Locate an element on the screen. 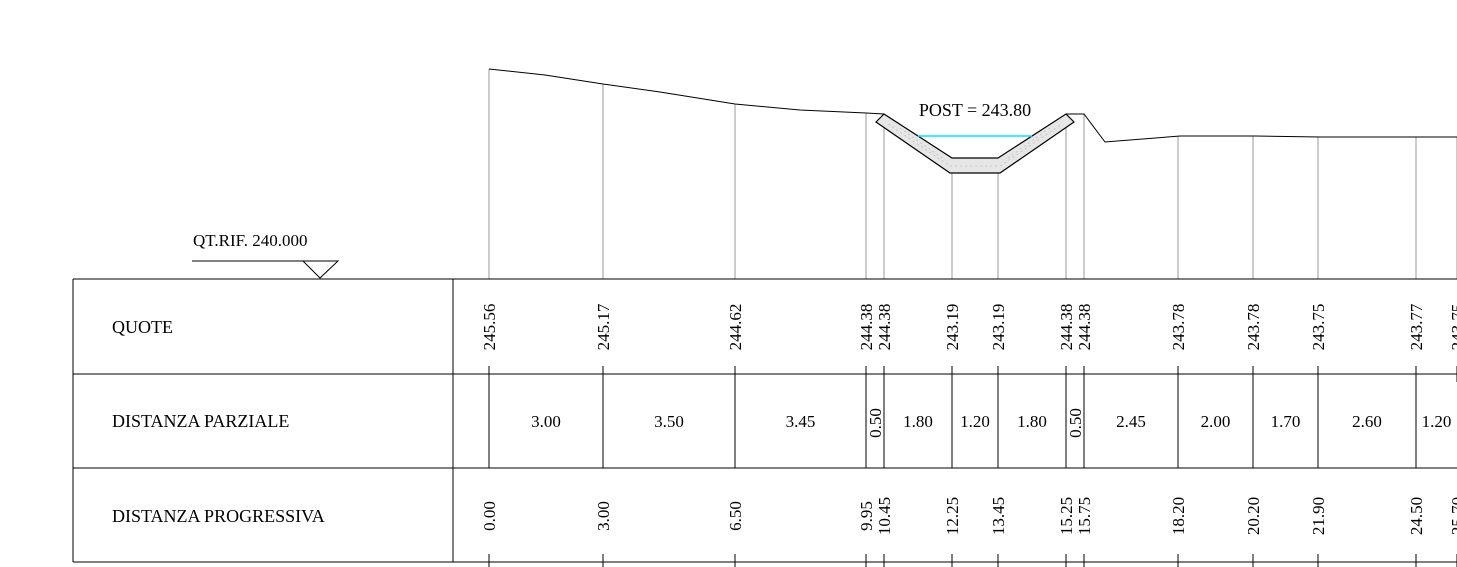  reference-marker: QT.RIF. 240.000 is located at coordinates (266, 255).